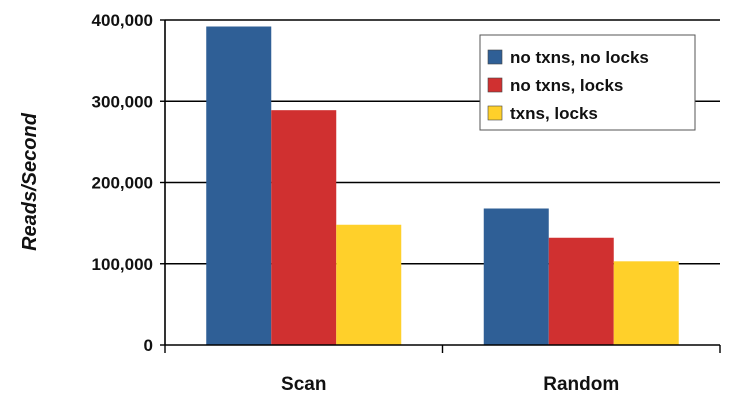  What do you see at coordinates (30, 181) in the screenshot?
I see `y-axis-title: Reads/Second` at bounding box center [30, 181].